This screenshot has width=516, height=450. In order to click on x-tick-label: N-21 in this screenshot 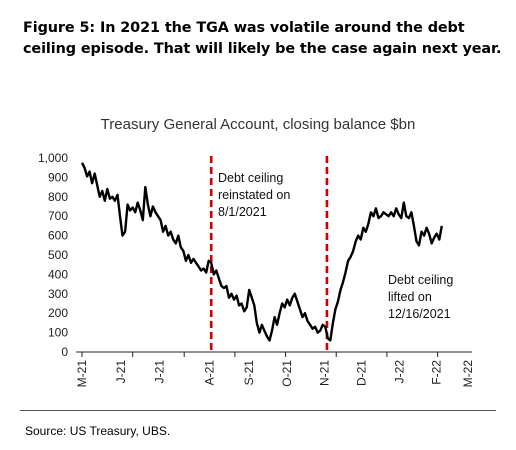, I will do `click(324, 373)`.